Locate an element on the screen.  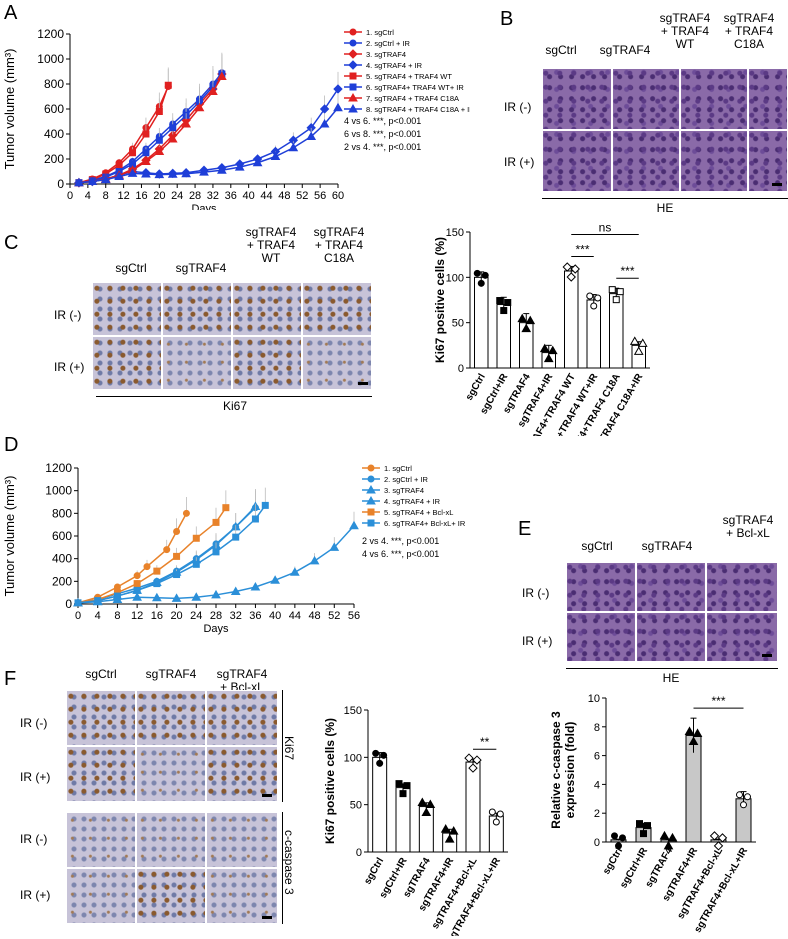
x-tick-label: 40 is located at coordinates (249, 196).